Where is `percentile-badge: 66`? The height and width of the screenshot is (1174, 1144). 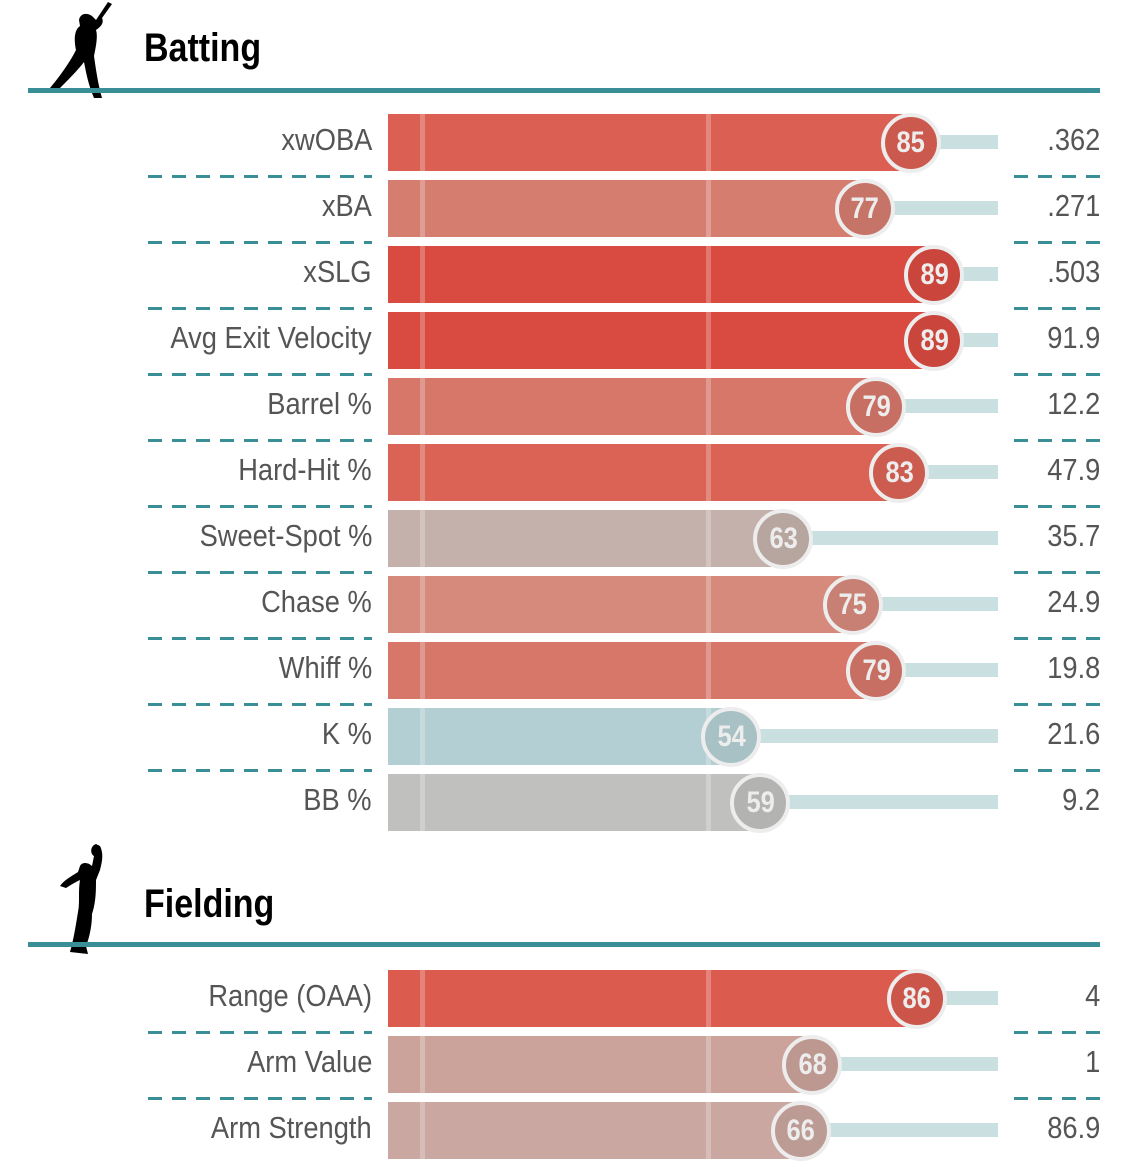
percentile-badge: 66 is located at coordinates (800, 1131).